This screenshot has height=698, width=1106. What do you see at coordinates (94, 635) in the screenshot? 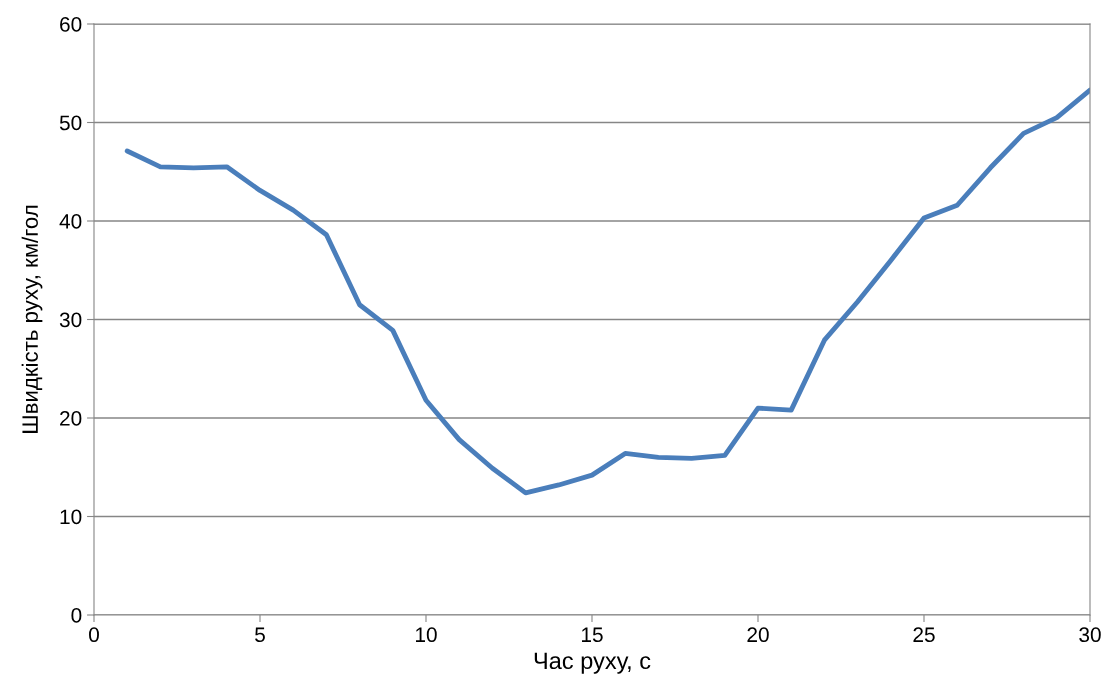
I see `x-tick-label: 0` at bounding box center [94, 635].